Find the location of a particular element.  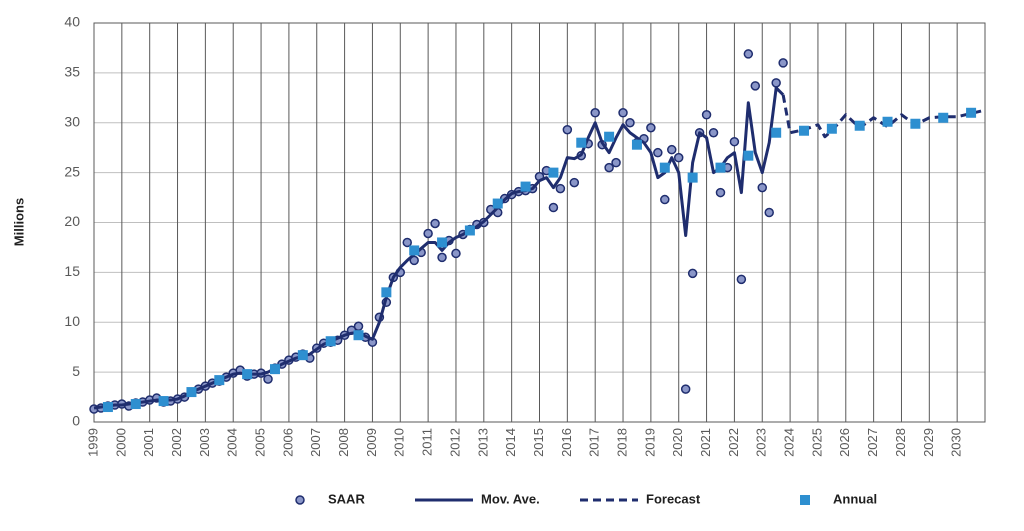

x-tick-label: 2010 is located at coordinates (399, 442).